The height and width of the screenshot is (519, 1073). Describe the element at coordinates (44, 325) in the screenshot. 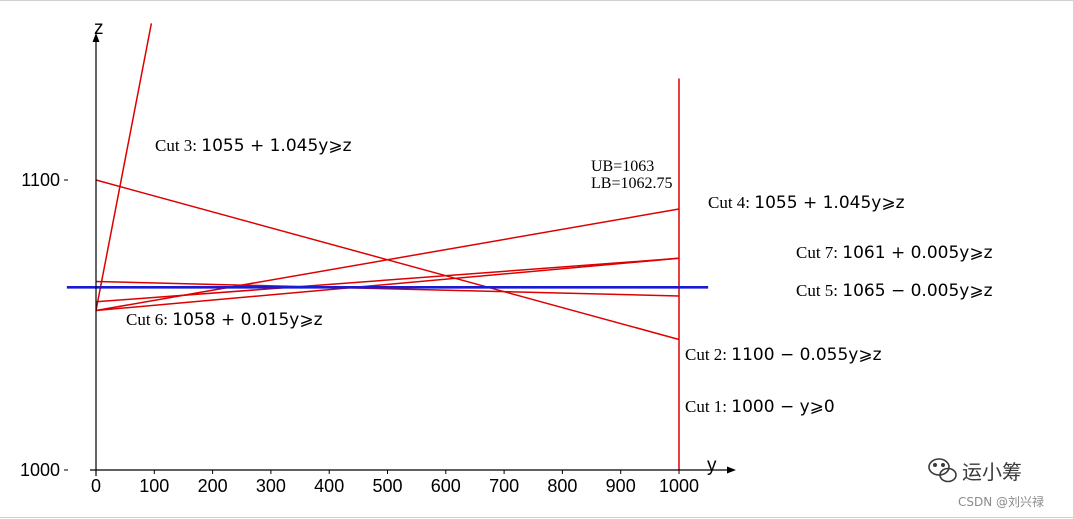

I see `y-tick-labels: 1000 1100` at that location.